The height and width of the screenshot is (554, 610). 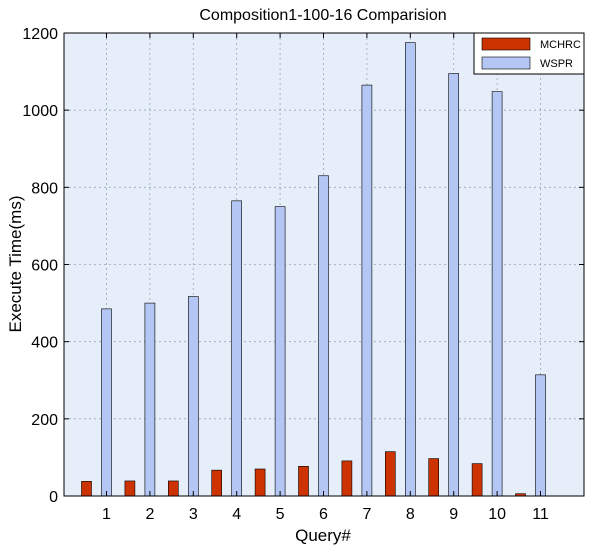 What do you see at coordinates (40, 34) in the screenshot?
I see `y-tick-label: 1200` at bounding box center [40, 34].